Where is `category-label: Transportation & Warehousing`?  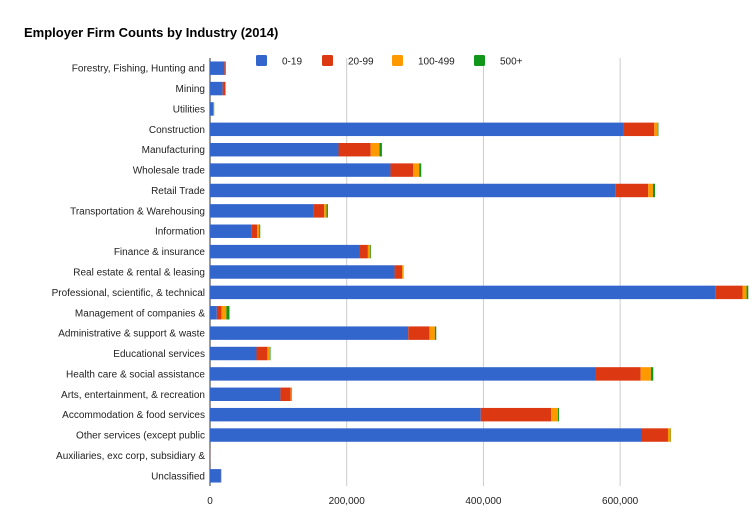
category-label: Transportation & Warehousing is located at coordinates (137, 211).